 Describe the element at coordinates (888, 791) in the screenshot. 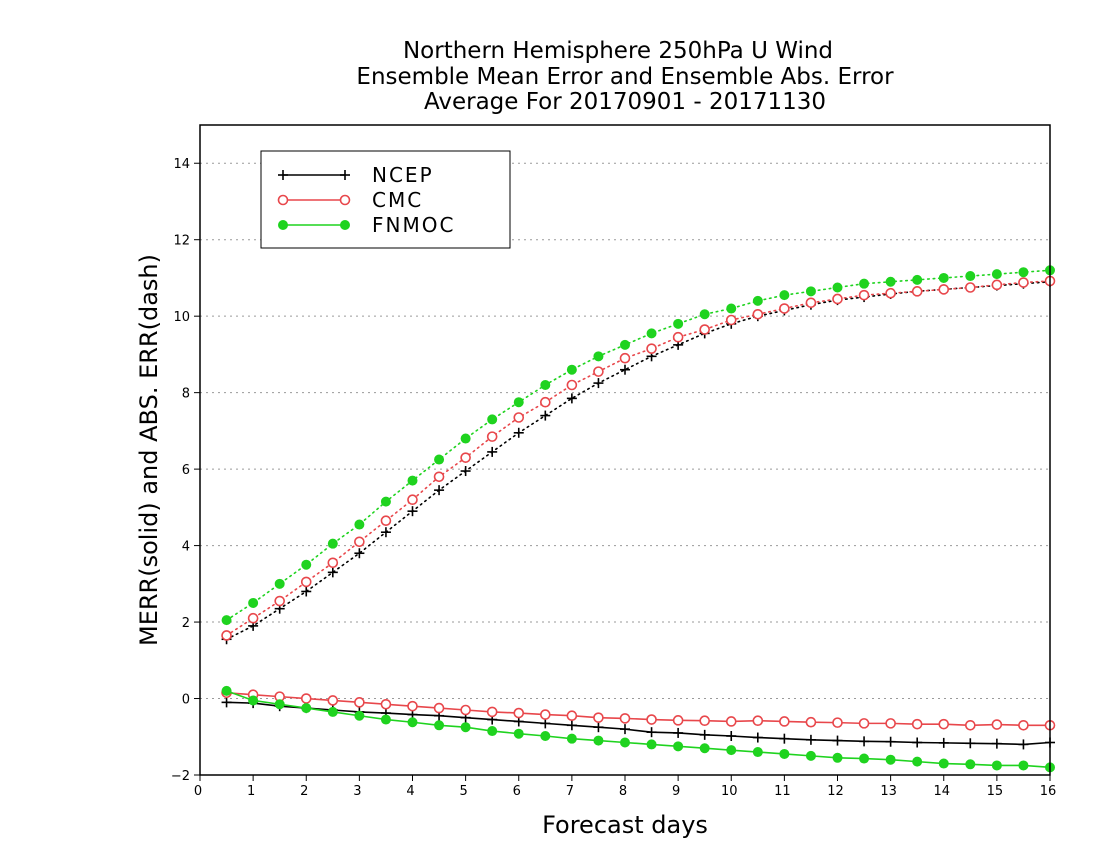

I see `x-tick-label: 13` at that location.